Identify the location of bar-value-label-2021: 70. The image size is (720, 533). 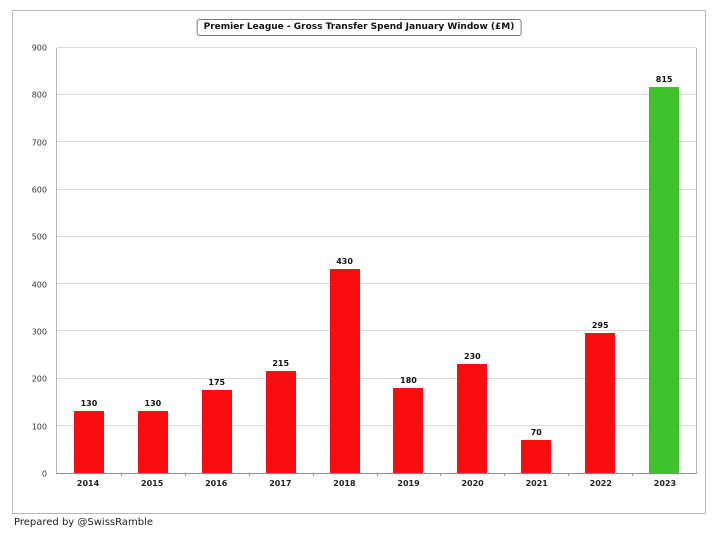
(536, 432).